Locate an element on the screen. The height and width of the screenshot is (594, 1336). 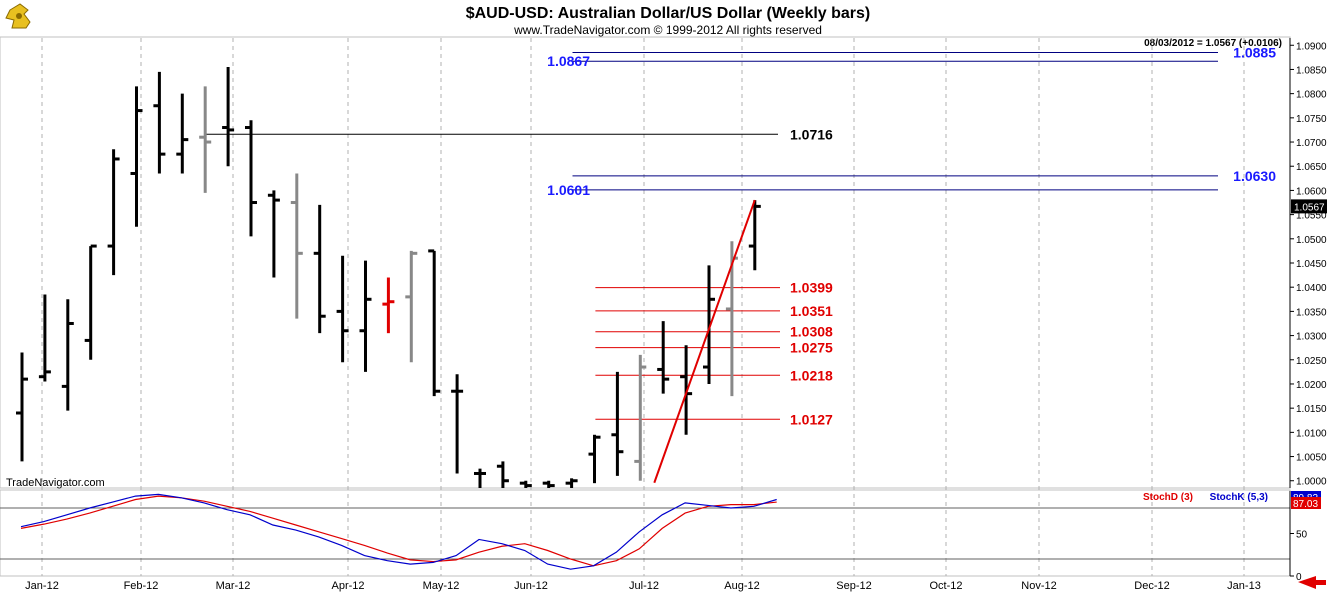
stoch-k-line is located at coordinates (398, 531).